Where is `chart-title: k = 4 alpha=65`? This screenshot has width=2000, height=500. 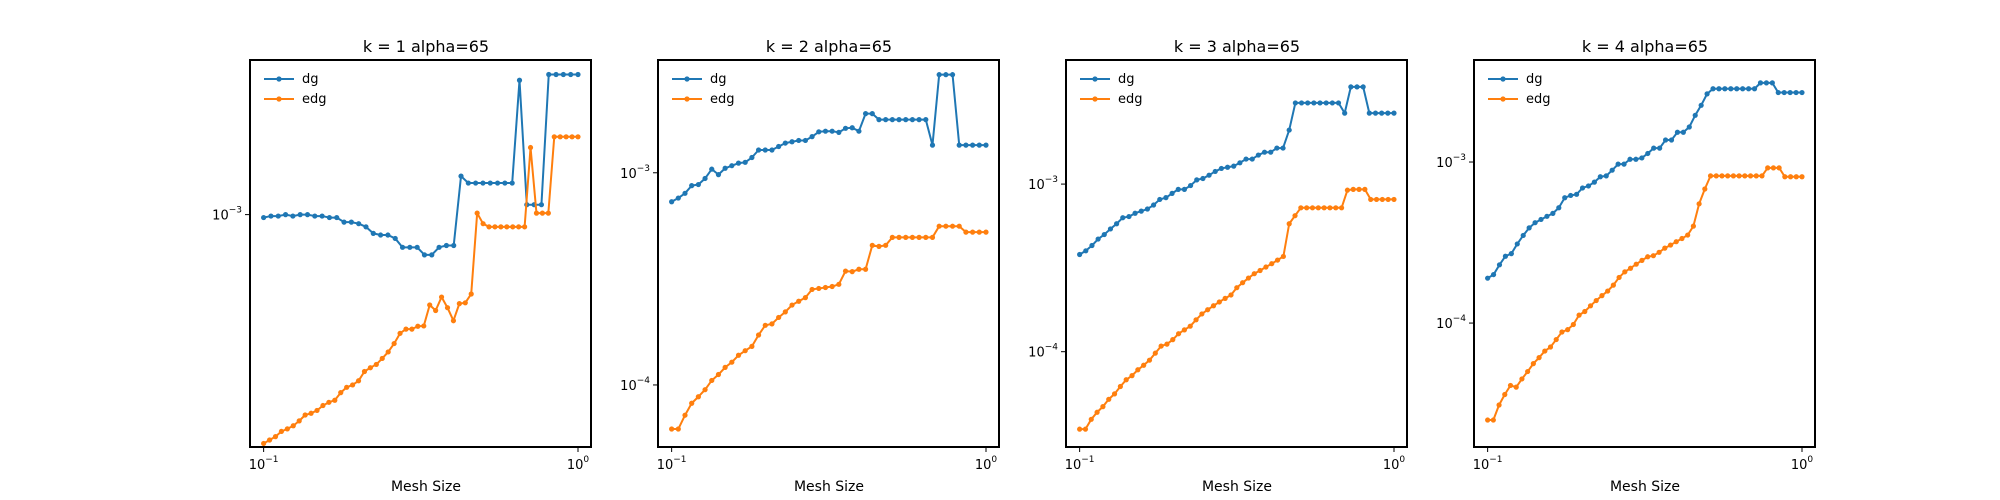
chart-title: k = 4 alpha=65 is located at coordinates (1645, 46).